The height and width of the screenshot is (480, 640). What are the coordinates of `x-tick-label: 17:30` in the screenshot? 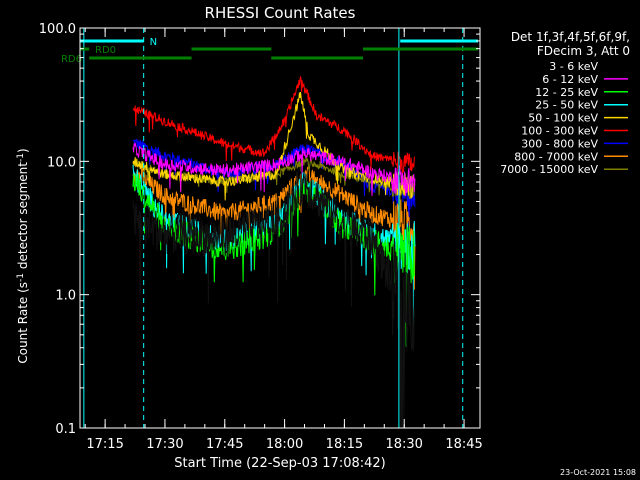 It's located at (164, 444).